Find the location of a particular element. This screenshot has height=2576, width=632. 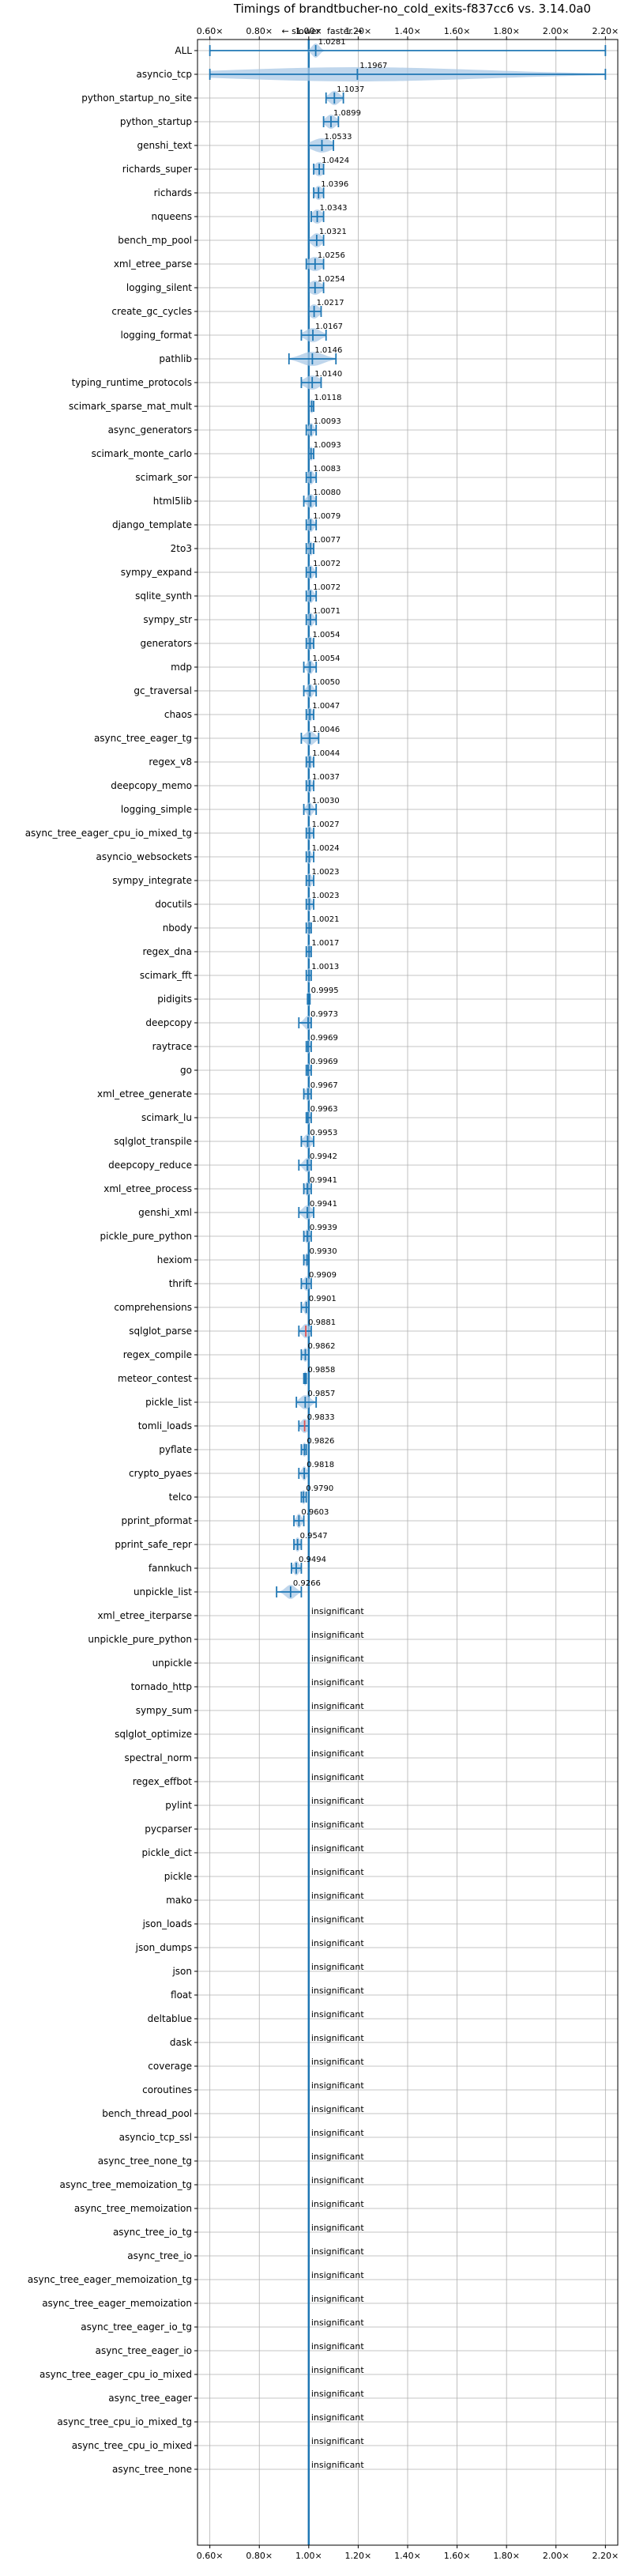

benchmark-name-label: asyncio_websockets is located at coordinates (144, 857).